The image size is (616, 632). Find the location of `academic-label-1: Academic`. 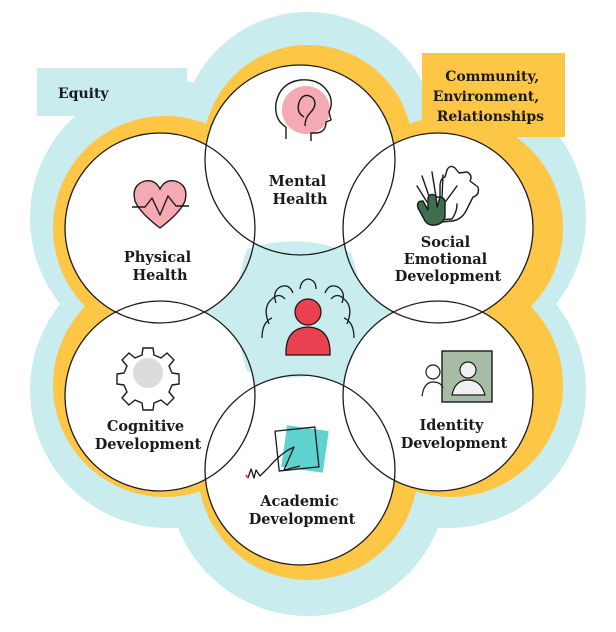

academic-label-1: Academic is located at coordinates (299, 501).